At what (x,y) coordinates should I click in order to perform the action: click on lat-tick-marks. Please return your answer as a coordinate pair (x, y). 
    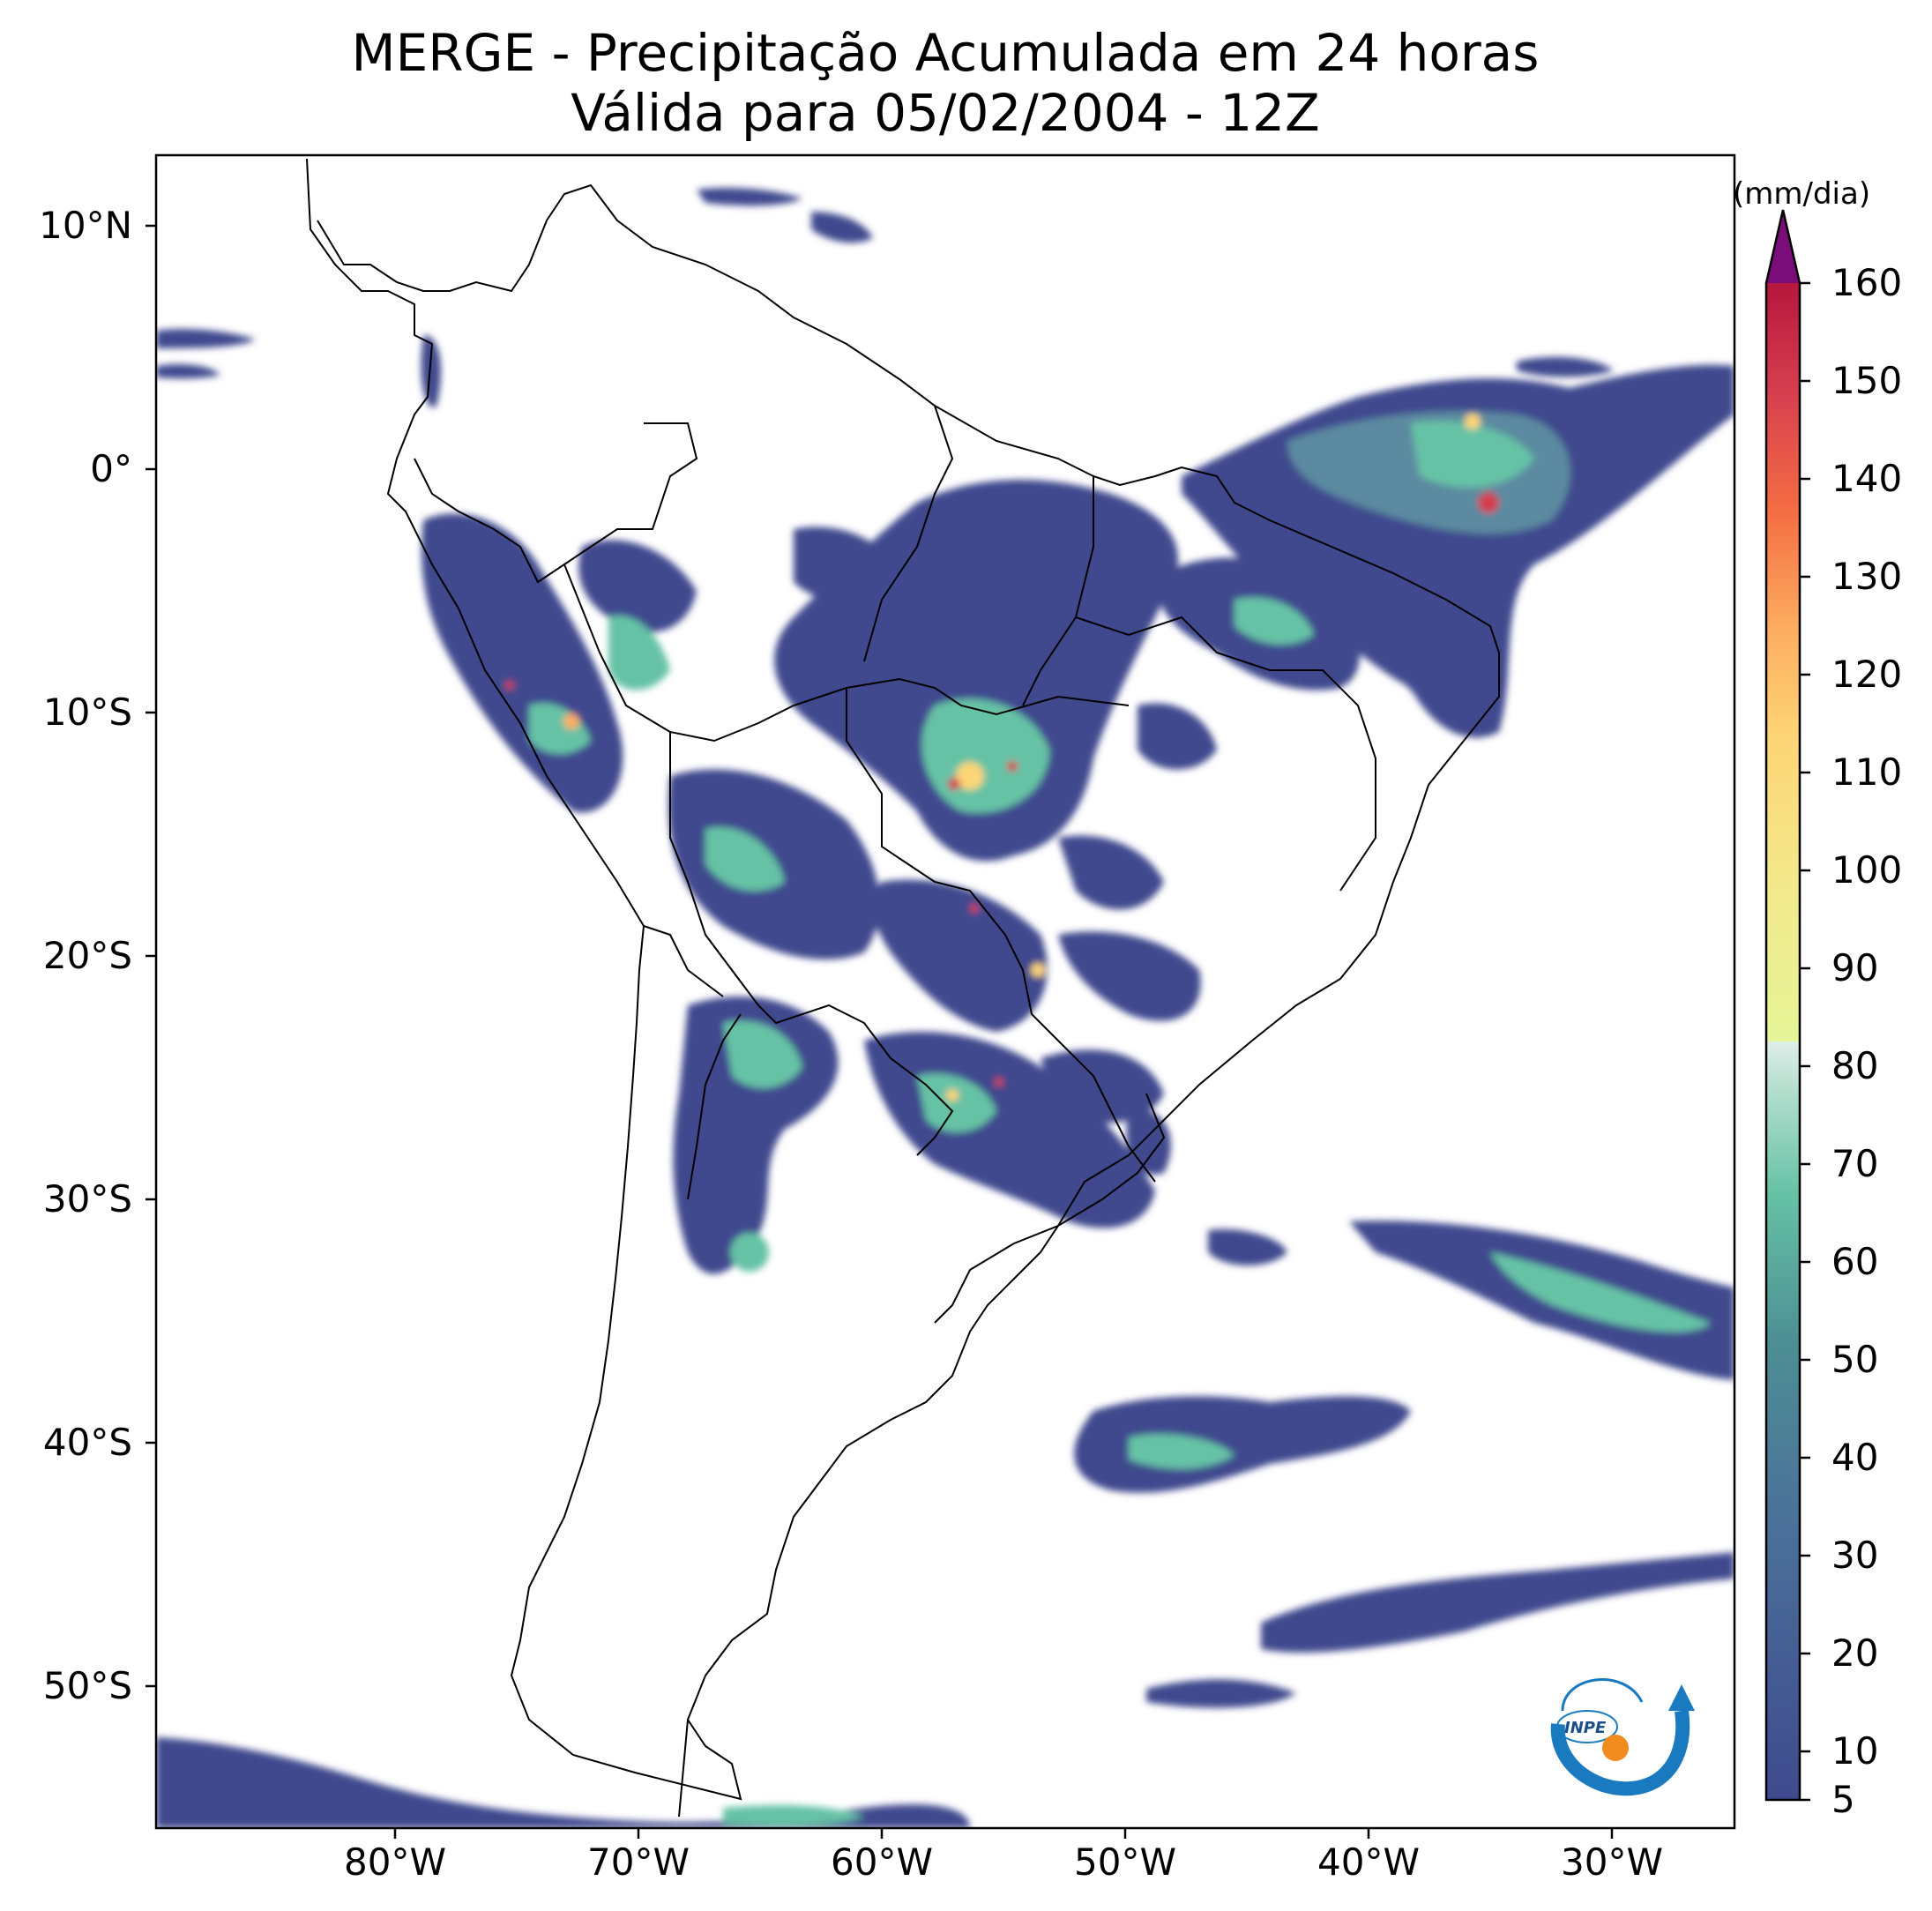
    Looking at the image, I should click on (150, 956).